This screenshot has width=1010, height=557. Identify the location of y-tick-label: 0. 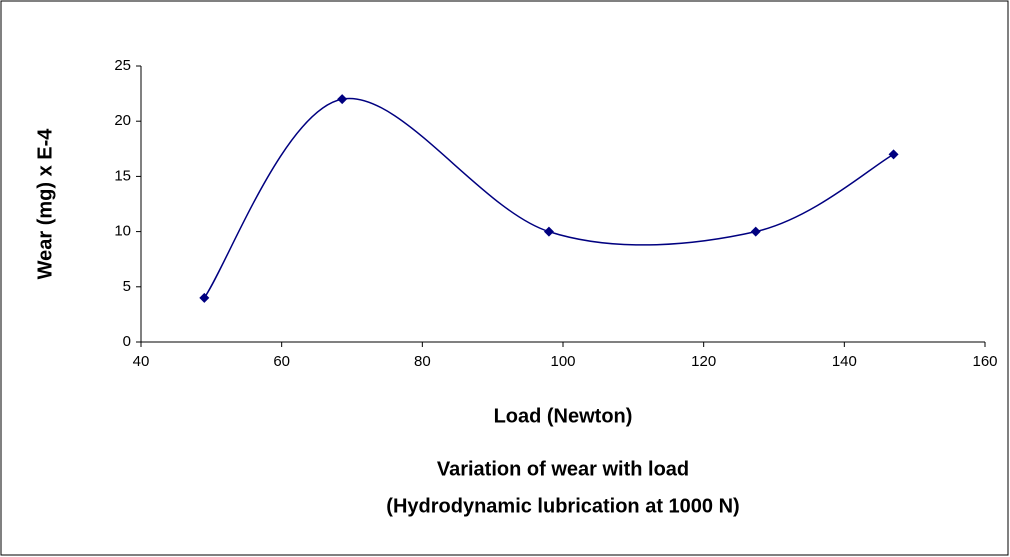
(127, 341).